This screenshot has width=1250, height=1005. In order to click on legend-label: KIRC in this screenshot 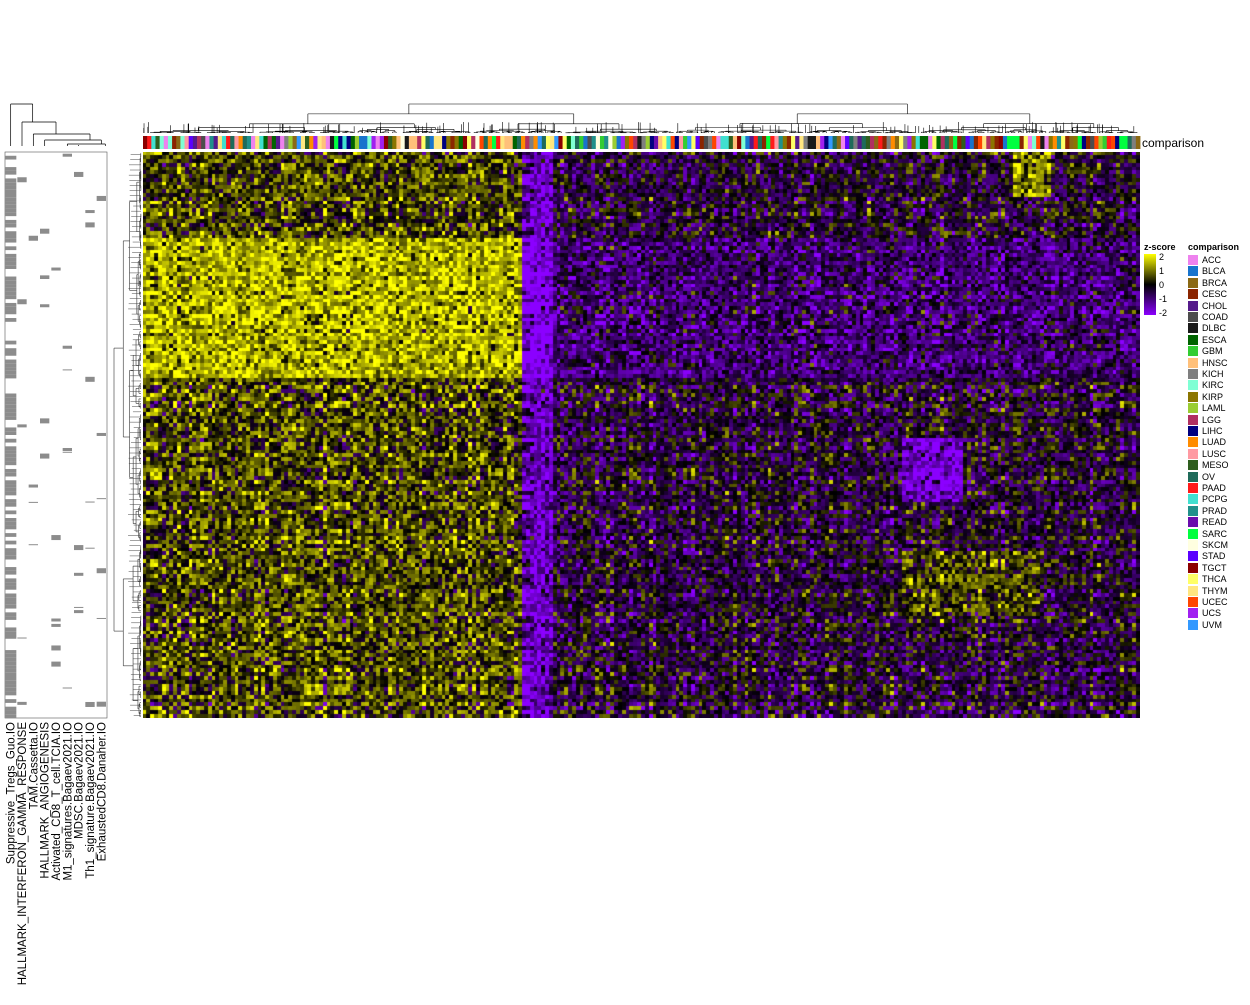, I will do `click(1213, 385)`.